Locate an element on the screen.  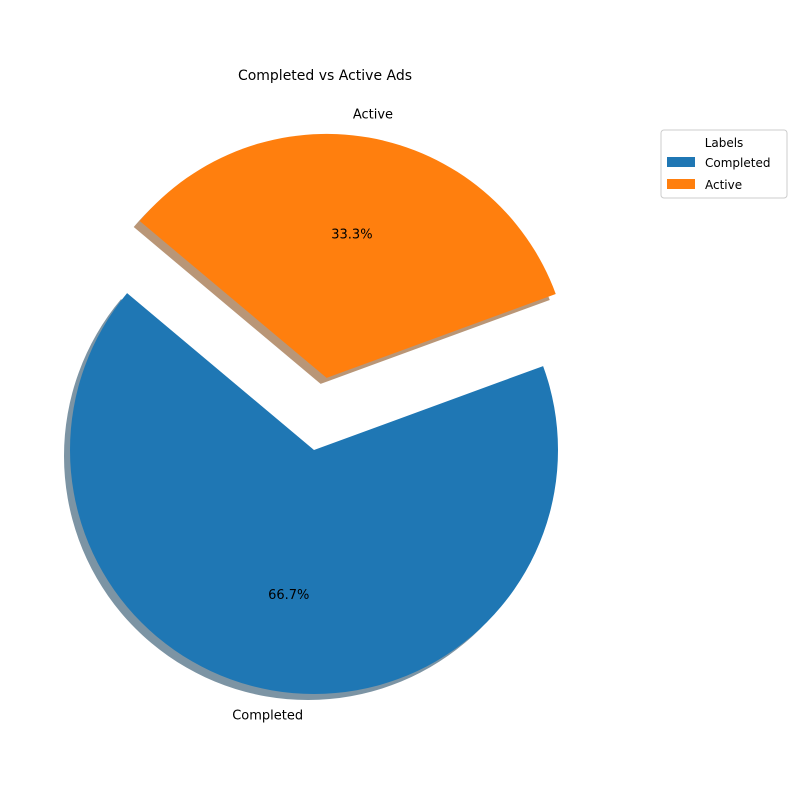
pct-label-active: 33.3% is located at coordinates (351, 235).